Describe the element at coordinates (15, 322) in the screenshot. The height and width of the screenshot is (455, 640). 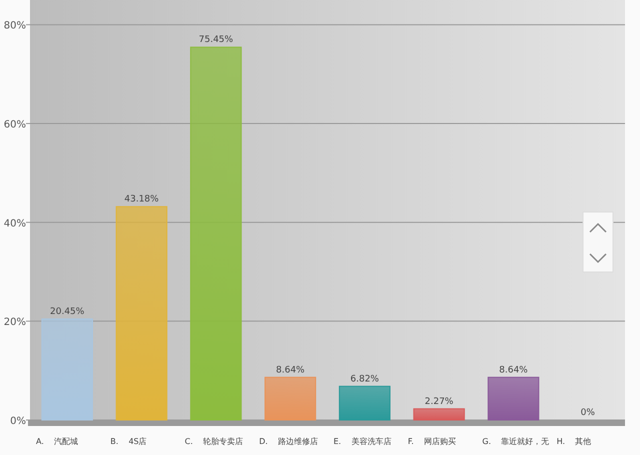
I see `y-tick-label: 20%` at that location.